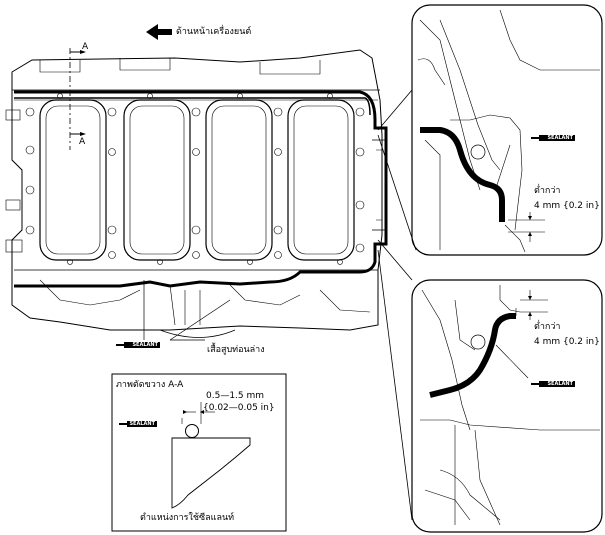 This screenshot has width=605, height=535. Describe the element at coordinates (214, 32) in the screenshot. I see `direction-label: ด้านหน้าเครื่องยนต์` at that location.